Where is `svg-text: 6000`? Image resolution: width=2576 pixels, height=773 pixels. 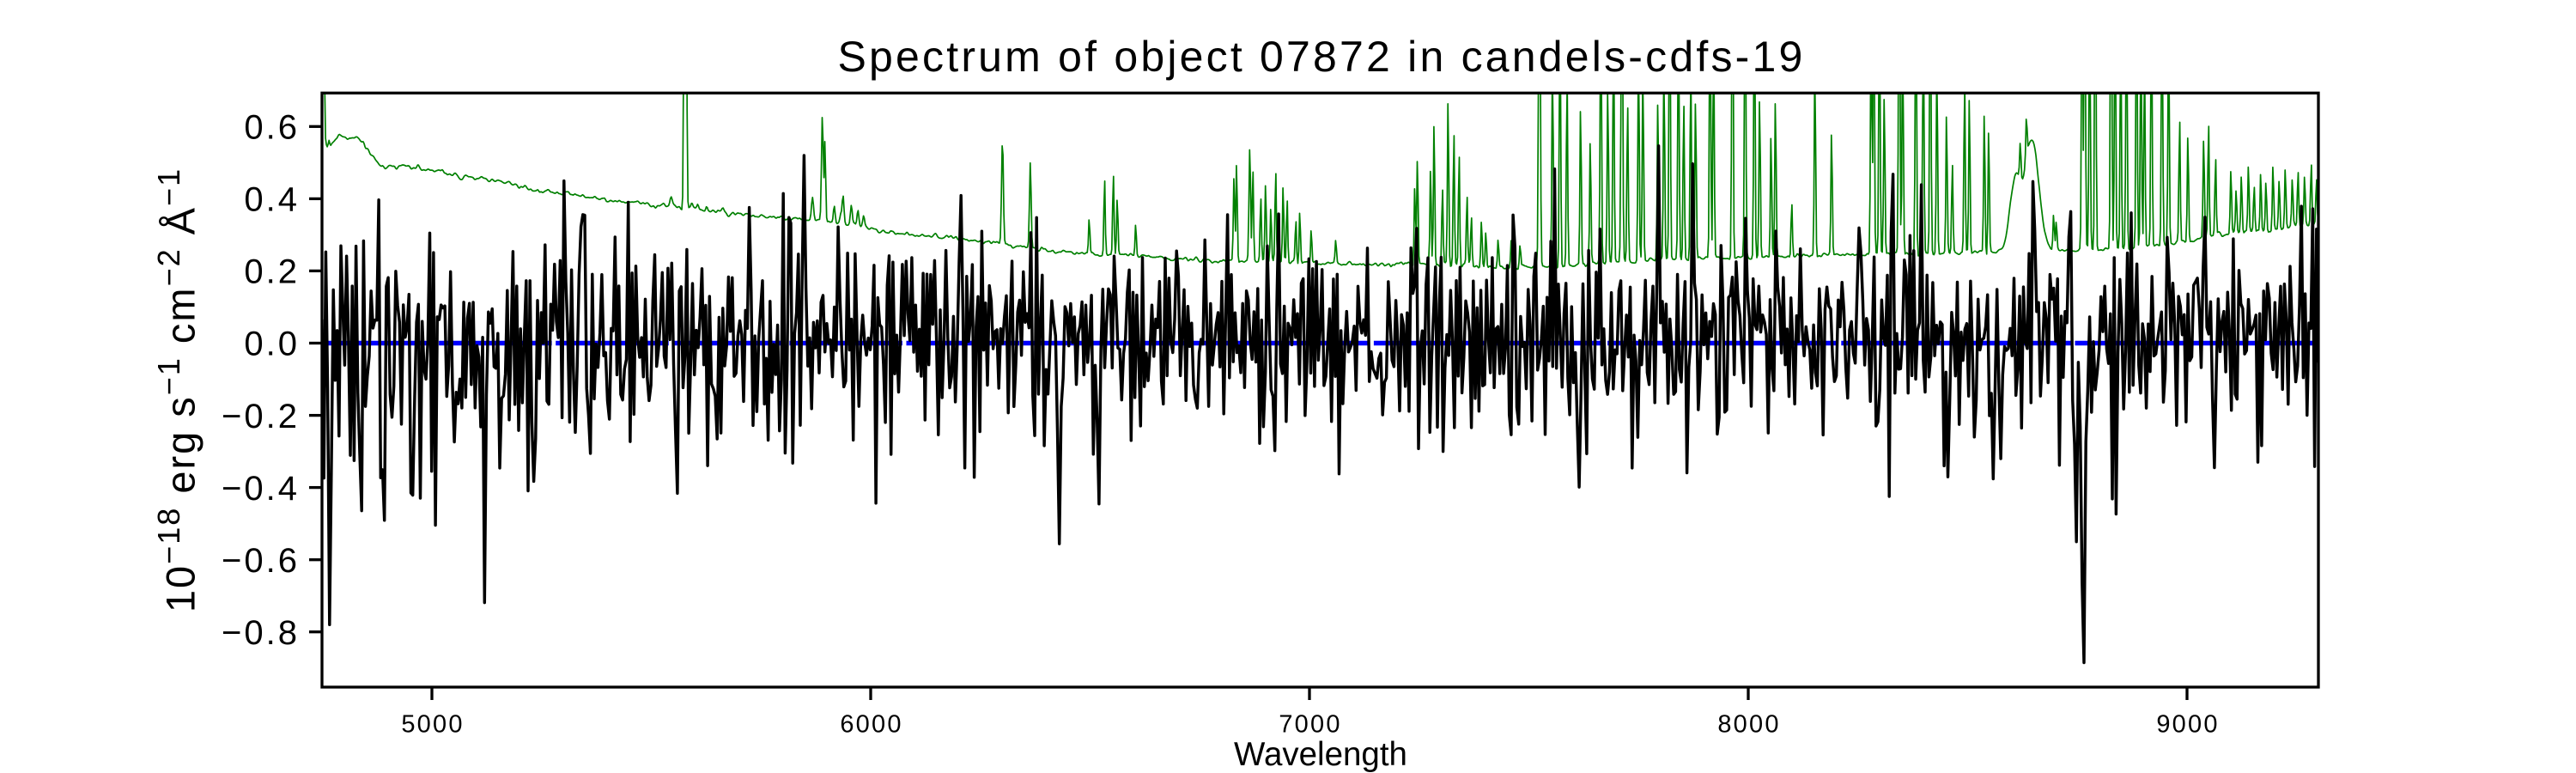 svg-text: 6000 is located at coordinates (871, 725).